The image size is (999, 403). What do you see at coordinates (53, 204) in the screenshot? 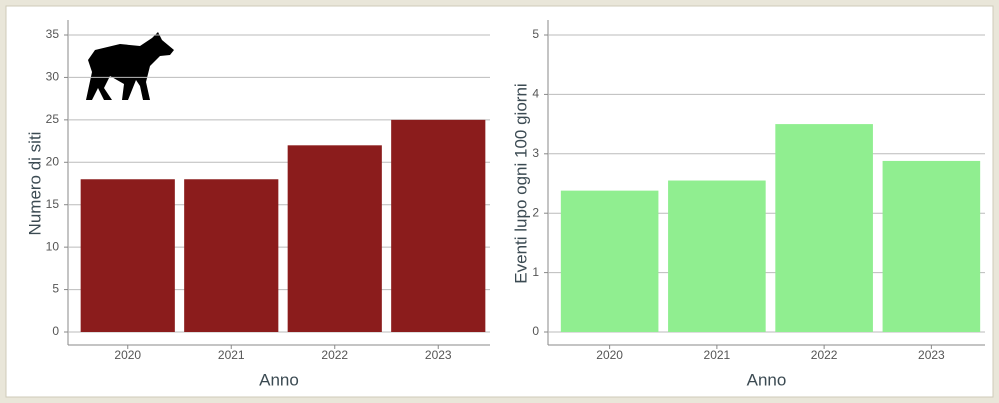
I see `y-tick-label: 15` at bounding box center [53, 204].